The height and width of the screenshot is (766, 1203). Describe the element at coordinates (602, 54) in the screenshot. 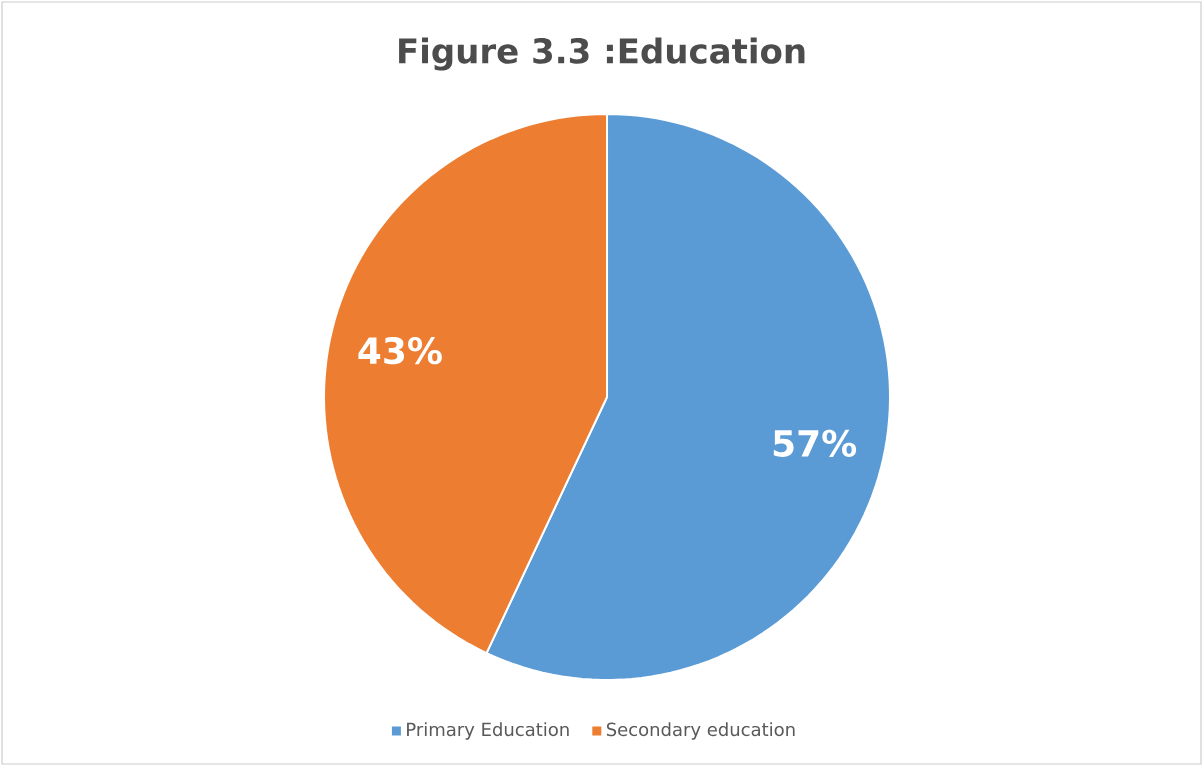

I see `chart-title: Figure 3.3 :Education` at that location.